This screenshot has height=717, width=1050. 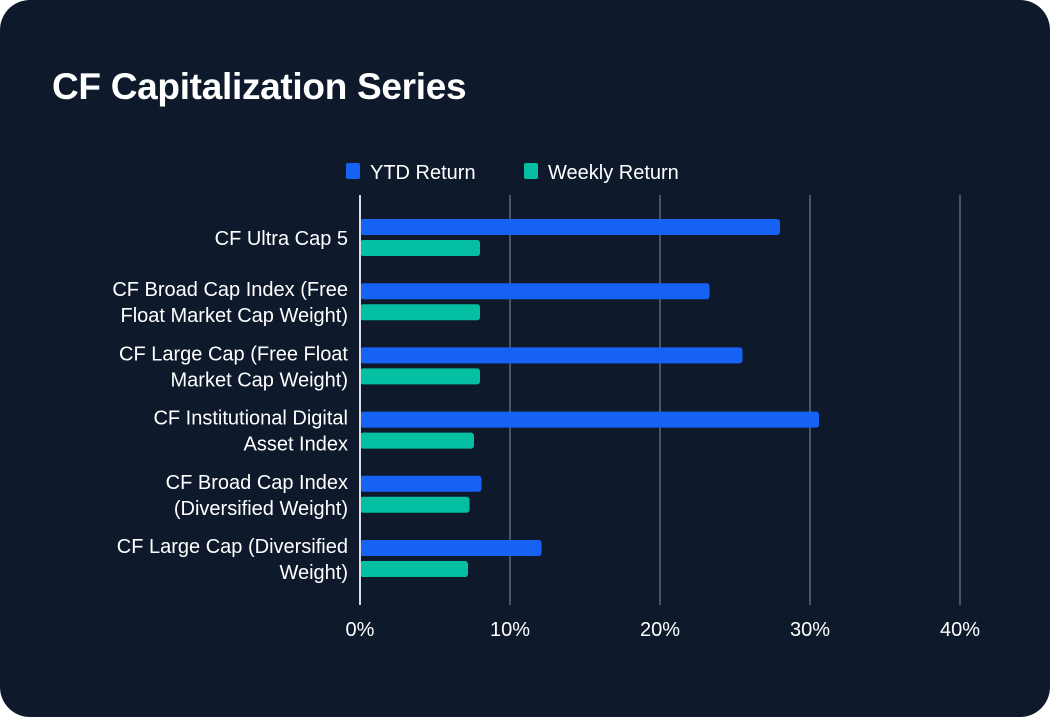 What do you see at coordinates (257, 483) in the screenshot?
I see `category-label: CF Broad Cap Index` at bounding box center [257, 483].